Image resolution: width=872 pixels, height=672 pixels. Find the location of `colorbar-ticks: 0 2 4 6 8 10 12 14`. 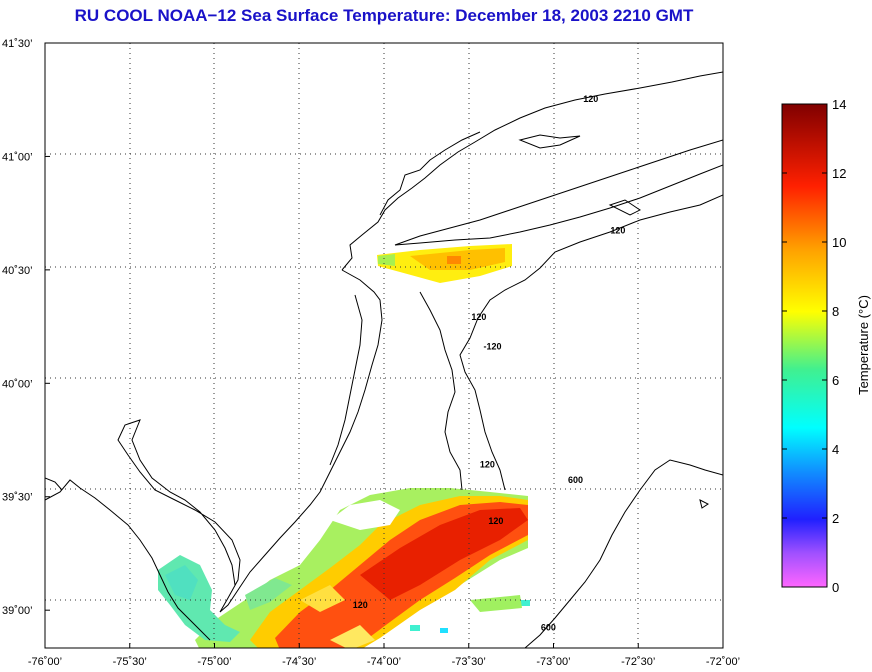

colorbar-ticks: 0 2 4 6 8 10 12 14 is located at coordinates (814, 346).